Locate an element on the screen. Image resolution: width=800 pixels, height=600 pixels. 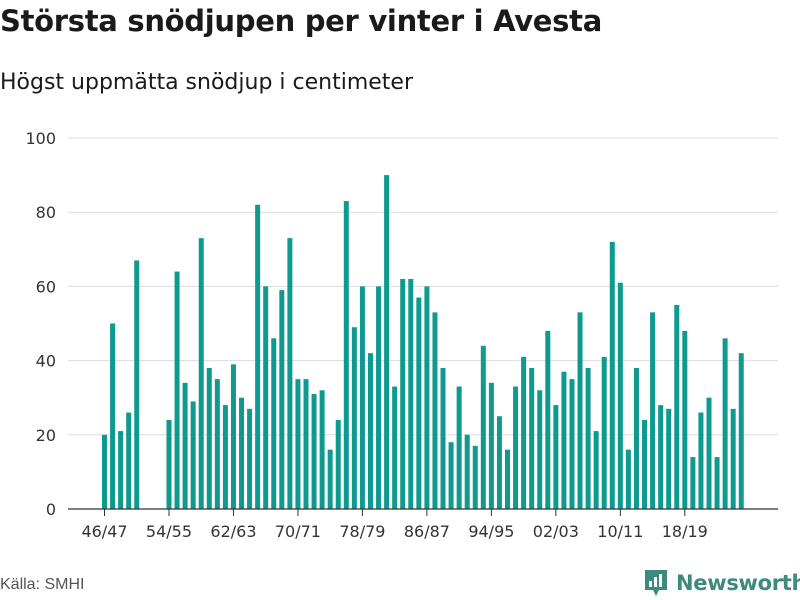
x-tick-label: 10/11 is located at coordinates (620, 531).